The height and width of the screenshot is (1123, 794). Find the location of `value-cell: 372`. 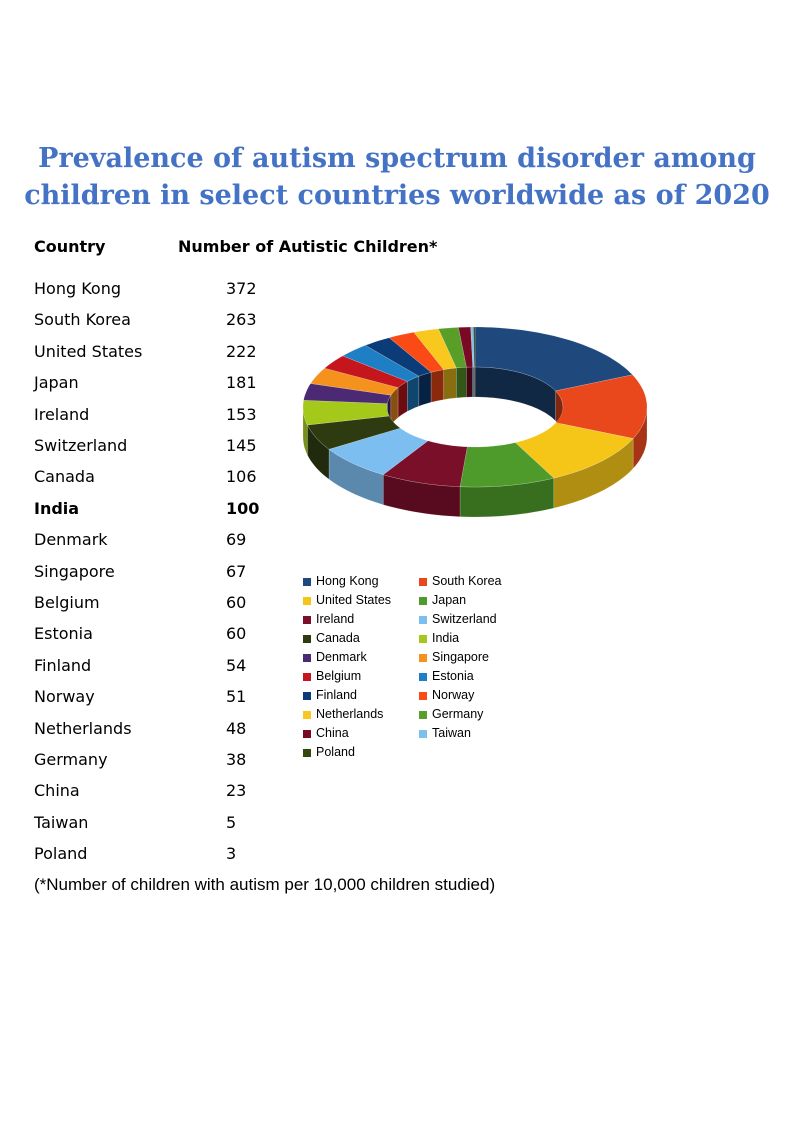

value-cell: 372 is located at coordinates (241, 288).